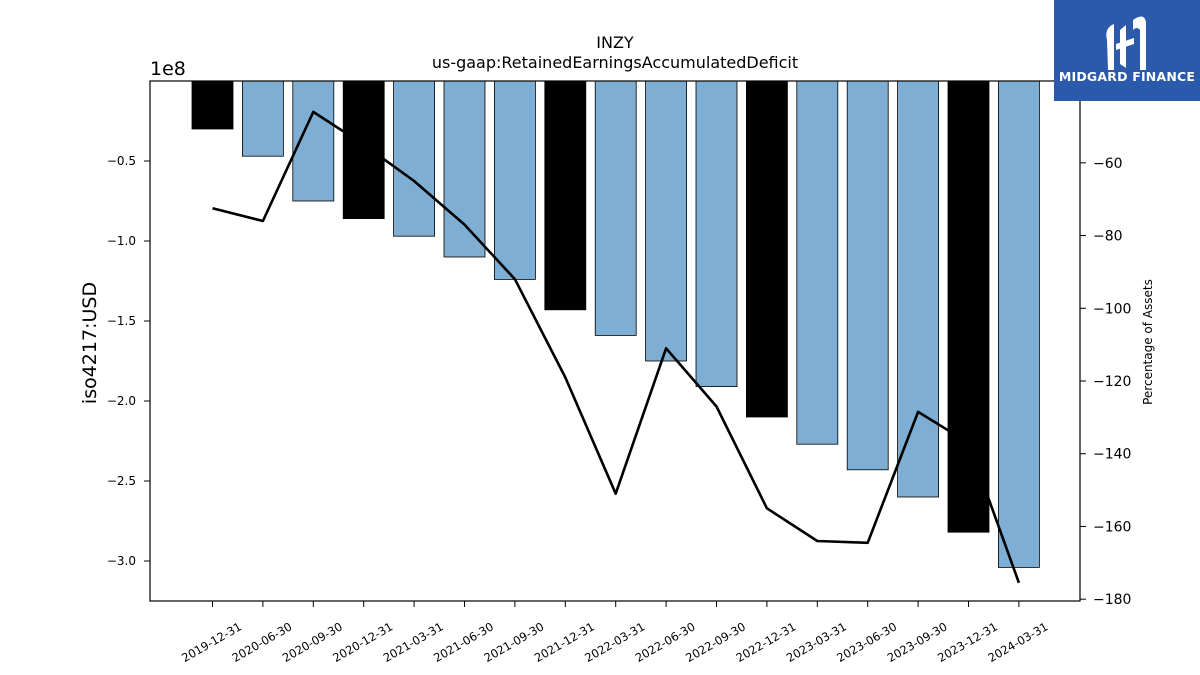  Describe the element at coordinates (615, 42) in the screenshot. I see `chart-title: INZY` at that location.